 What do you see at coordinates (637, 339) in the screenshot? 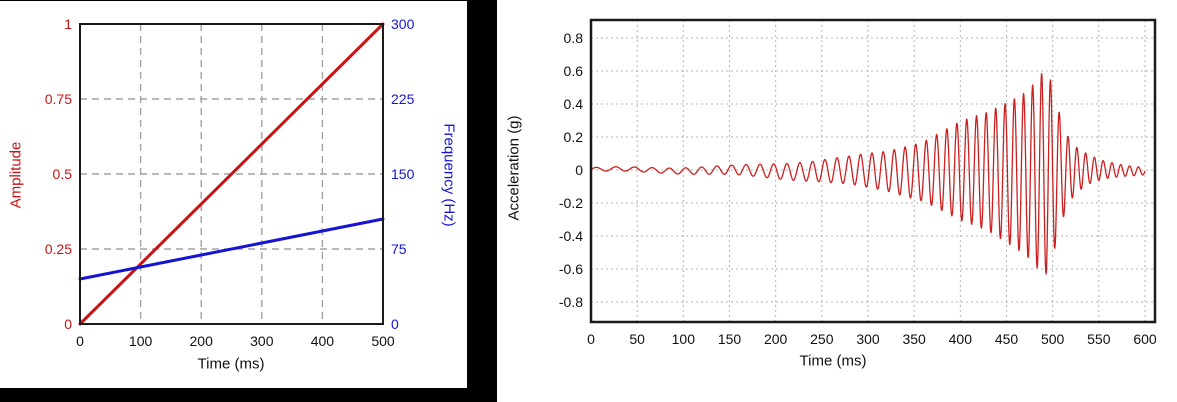
I see `x-tick-label: 50` at bounding box center [637, 339].